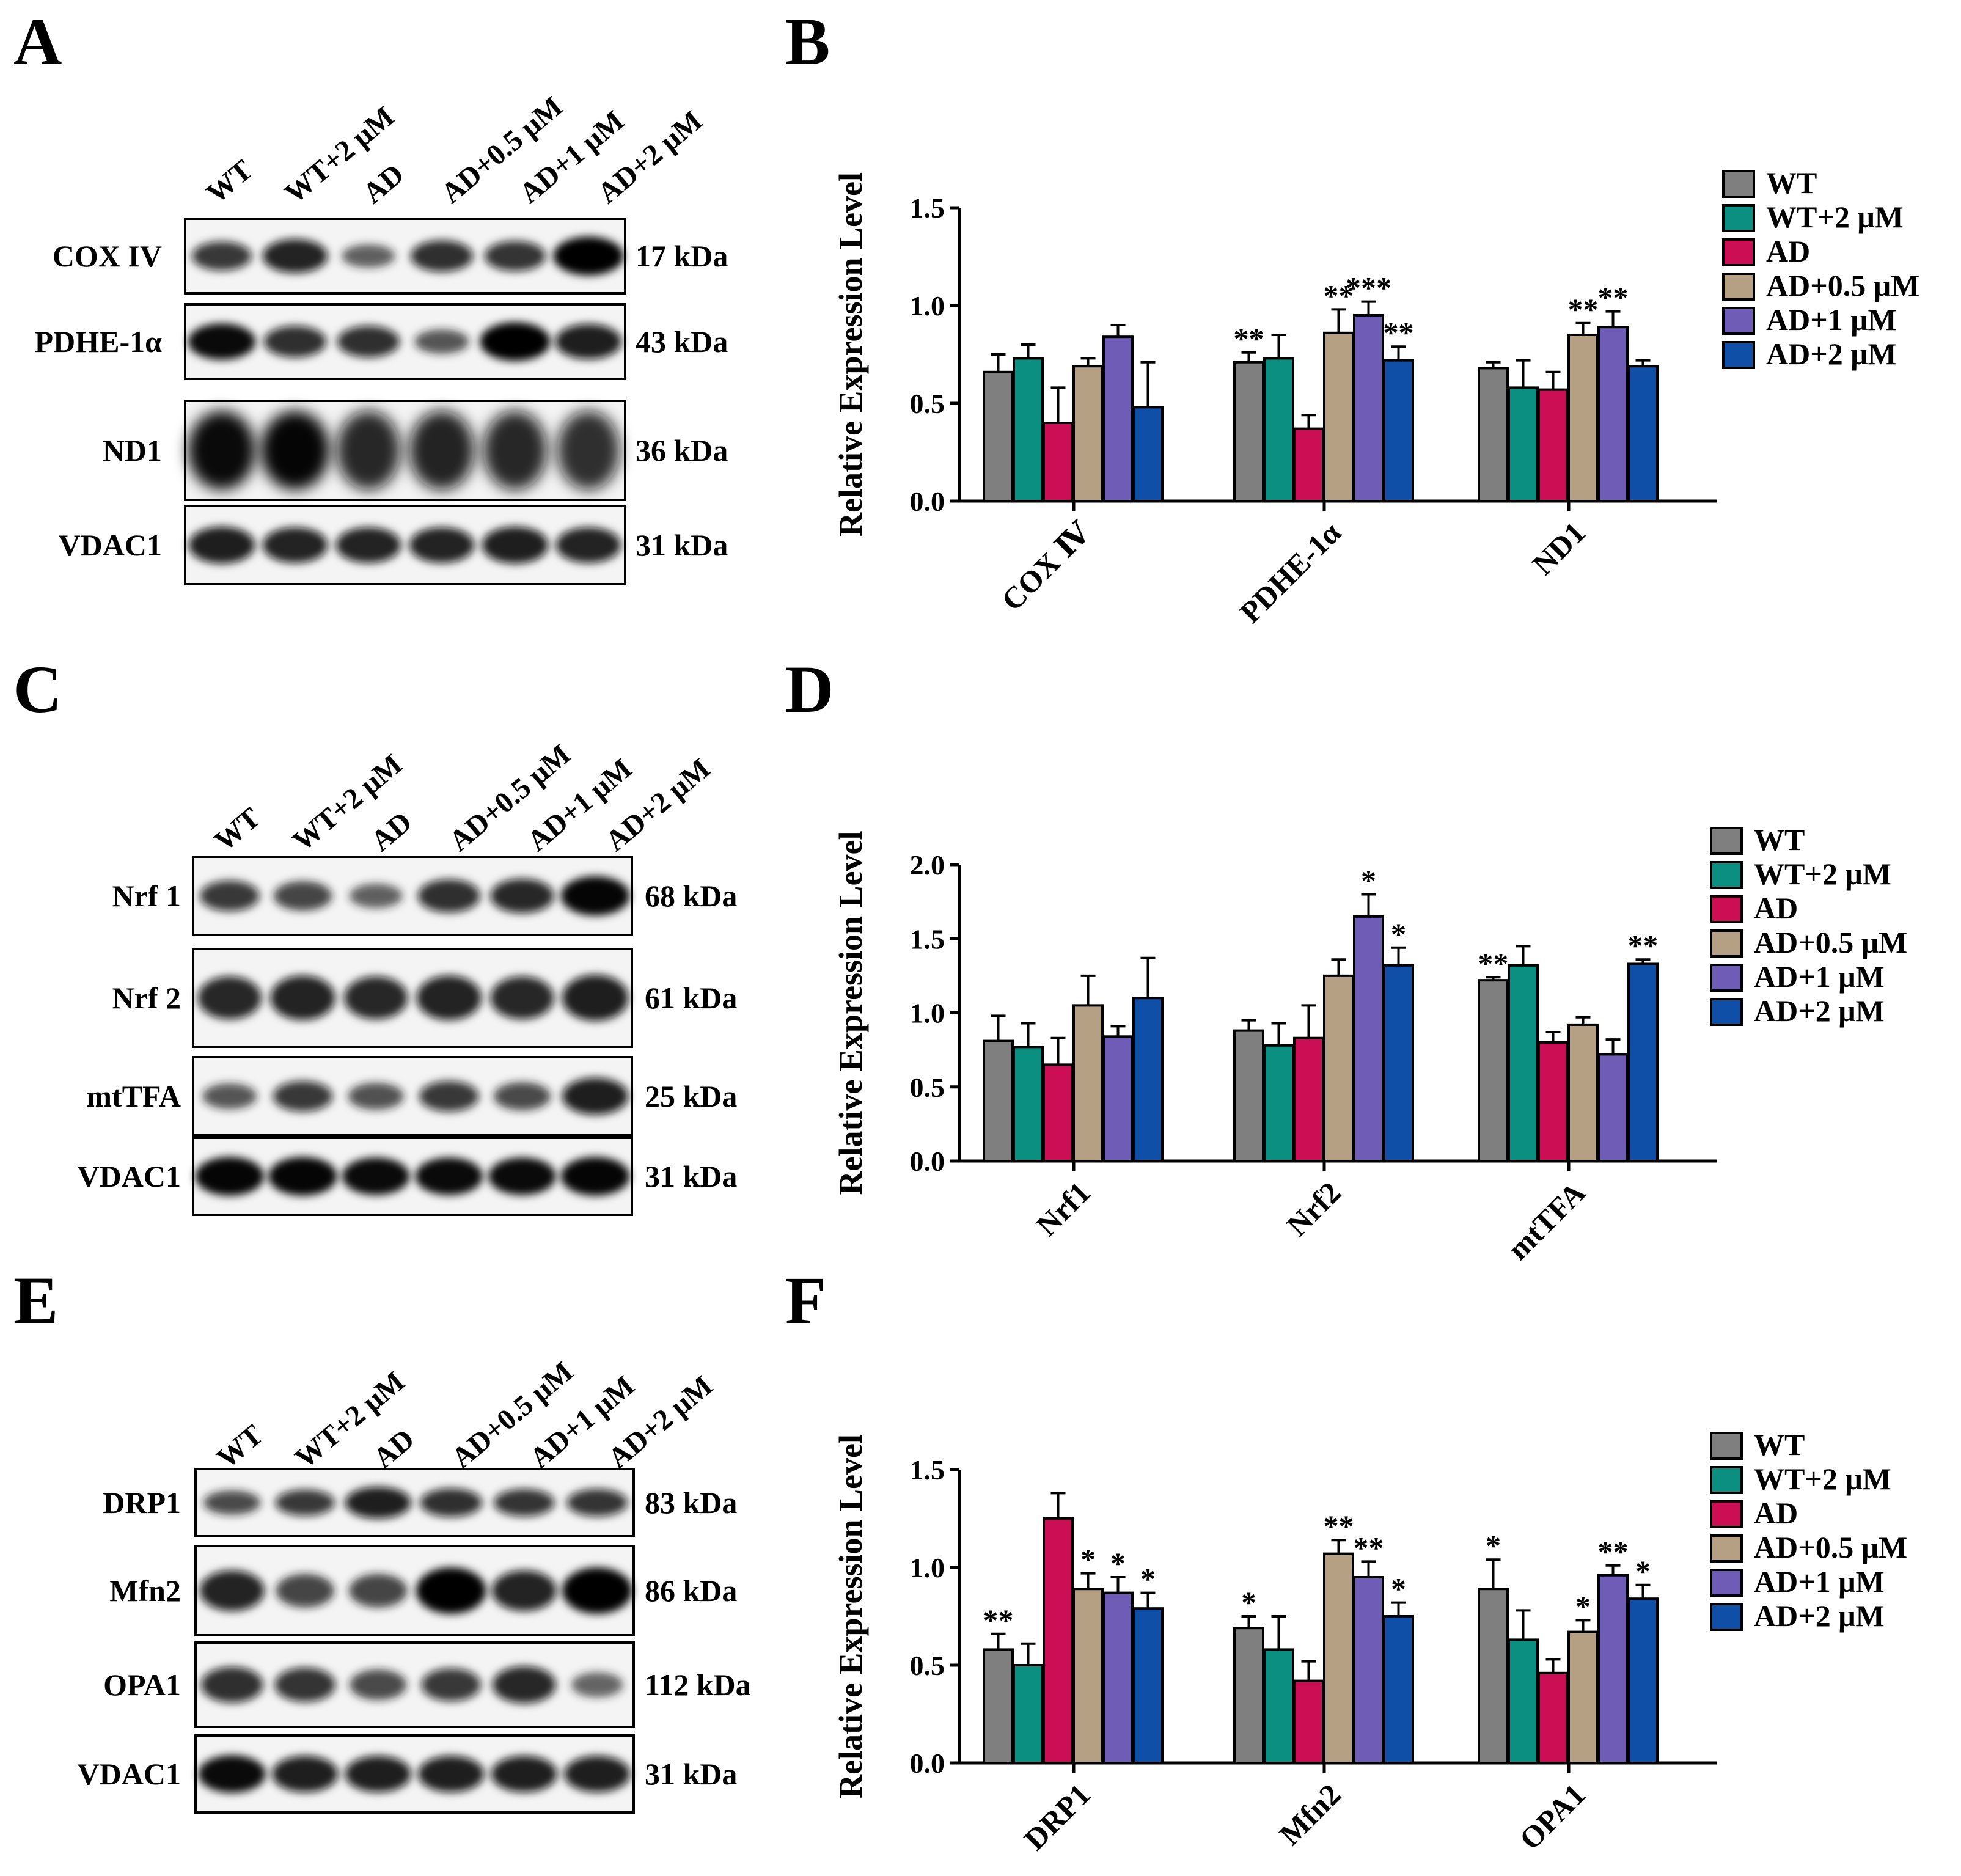 The image size is (1961, 1876). What do you see at coordinates (1551, 1816) in the screenshot?
I see `category-label: OPA1` at bounding box center [1551, 1816].